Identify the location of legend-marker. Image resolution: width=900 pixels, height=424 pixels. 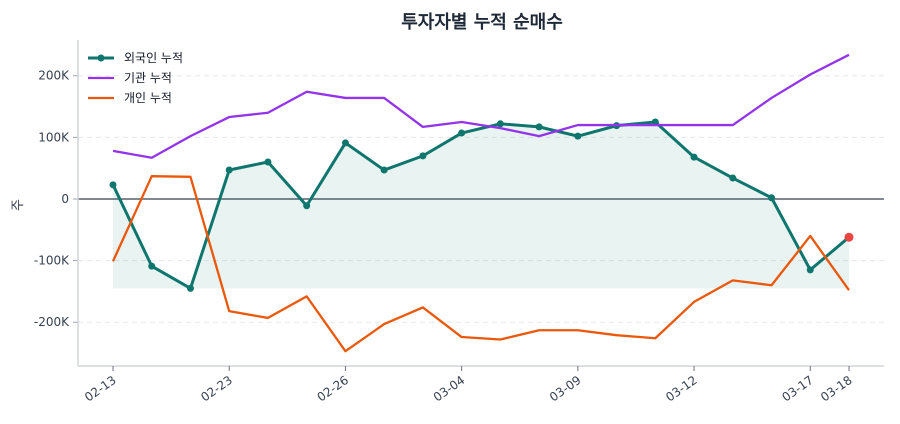
(101, 58).